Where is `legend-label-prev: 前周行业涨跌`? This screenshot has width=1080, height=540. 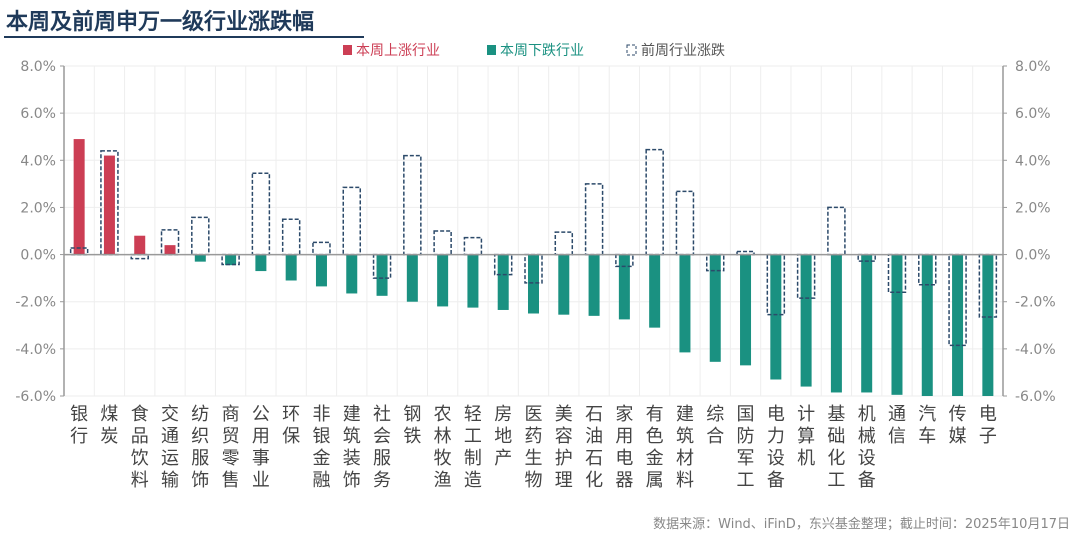 legend-label-prev: 前周行业涨跌 is located at coordinates (683, 50).